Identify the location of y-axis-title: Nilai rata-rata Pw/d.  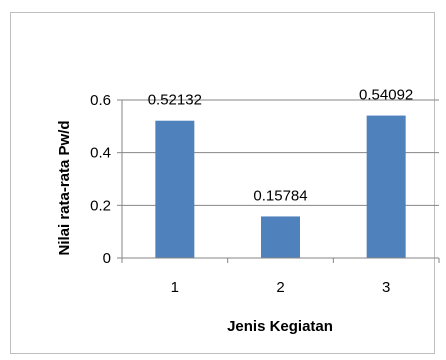
(64, 187).